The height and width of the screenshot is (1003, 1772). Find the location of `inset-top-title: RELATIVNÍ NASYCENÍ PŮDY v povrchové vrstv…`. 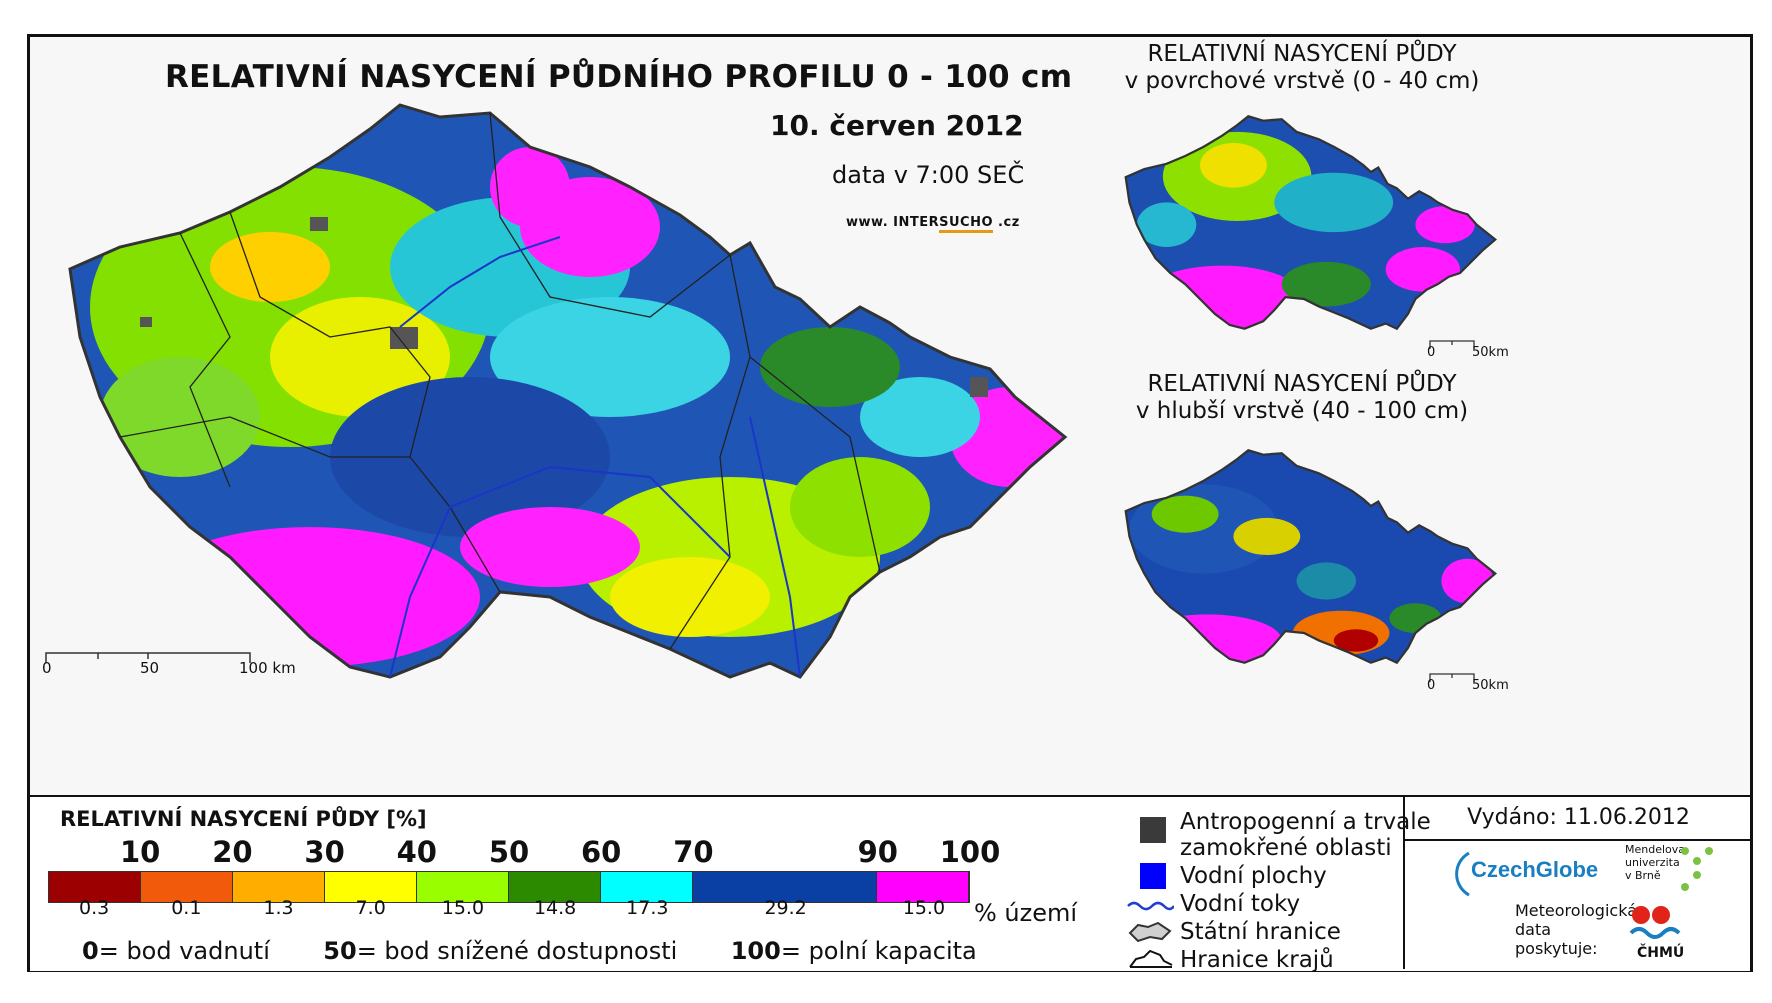

inset-top-title: RELATIVNÍ NASYCENÍ PŮDY v povrchové vrstv… is located at coordinates (1302, 67).